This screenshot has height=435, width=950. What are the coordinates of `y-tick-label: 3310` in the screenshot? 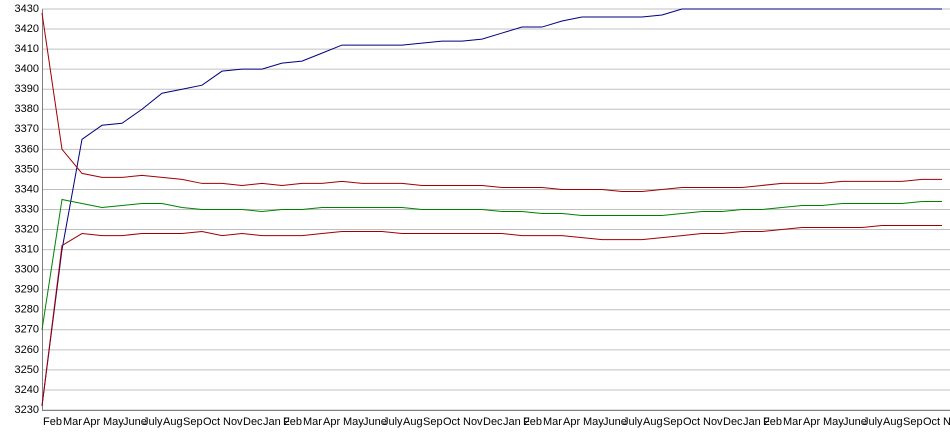 It's located at (27, 250).